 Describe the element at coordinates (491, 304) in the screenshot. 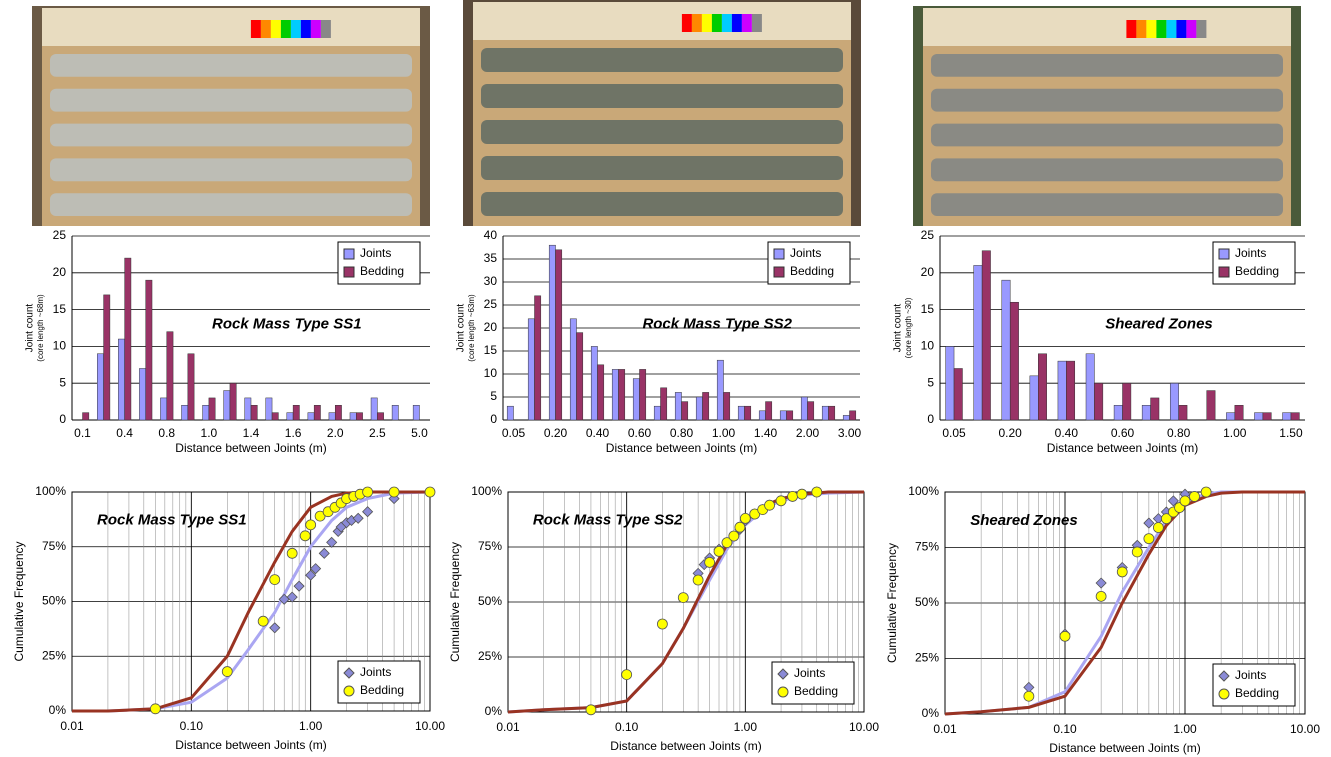

I see `y-tick-label: 25` at that location.